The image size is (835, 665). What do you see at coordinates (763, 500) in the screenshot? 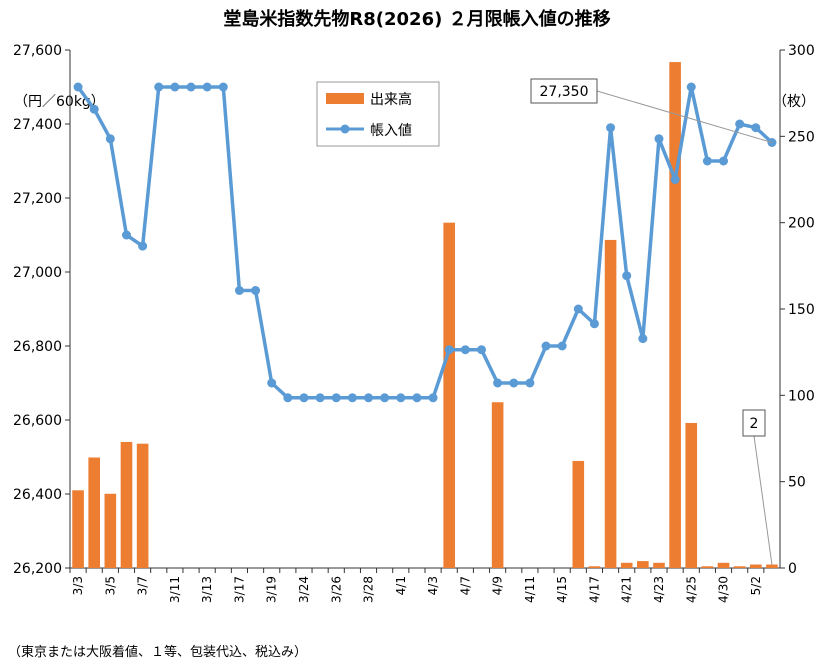
I see `annotation-leader-volume` at bounding box center [763, 500].